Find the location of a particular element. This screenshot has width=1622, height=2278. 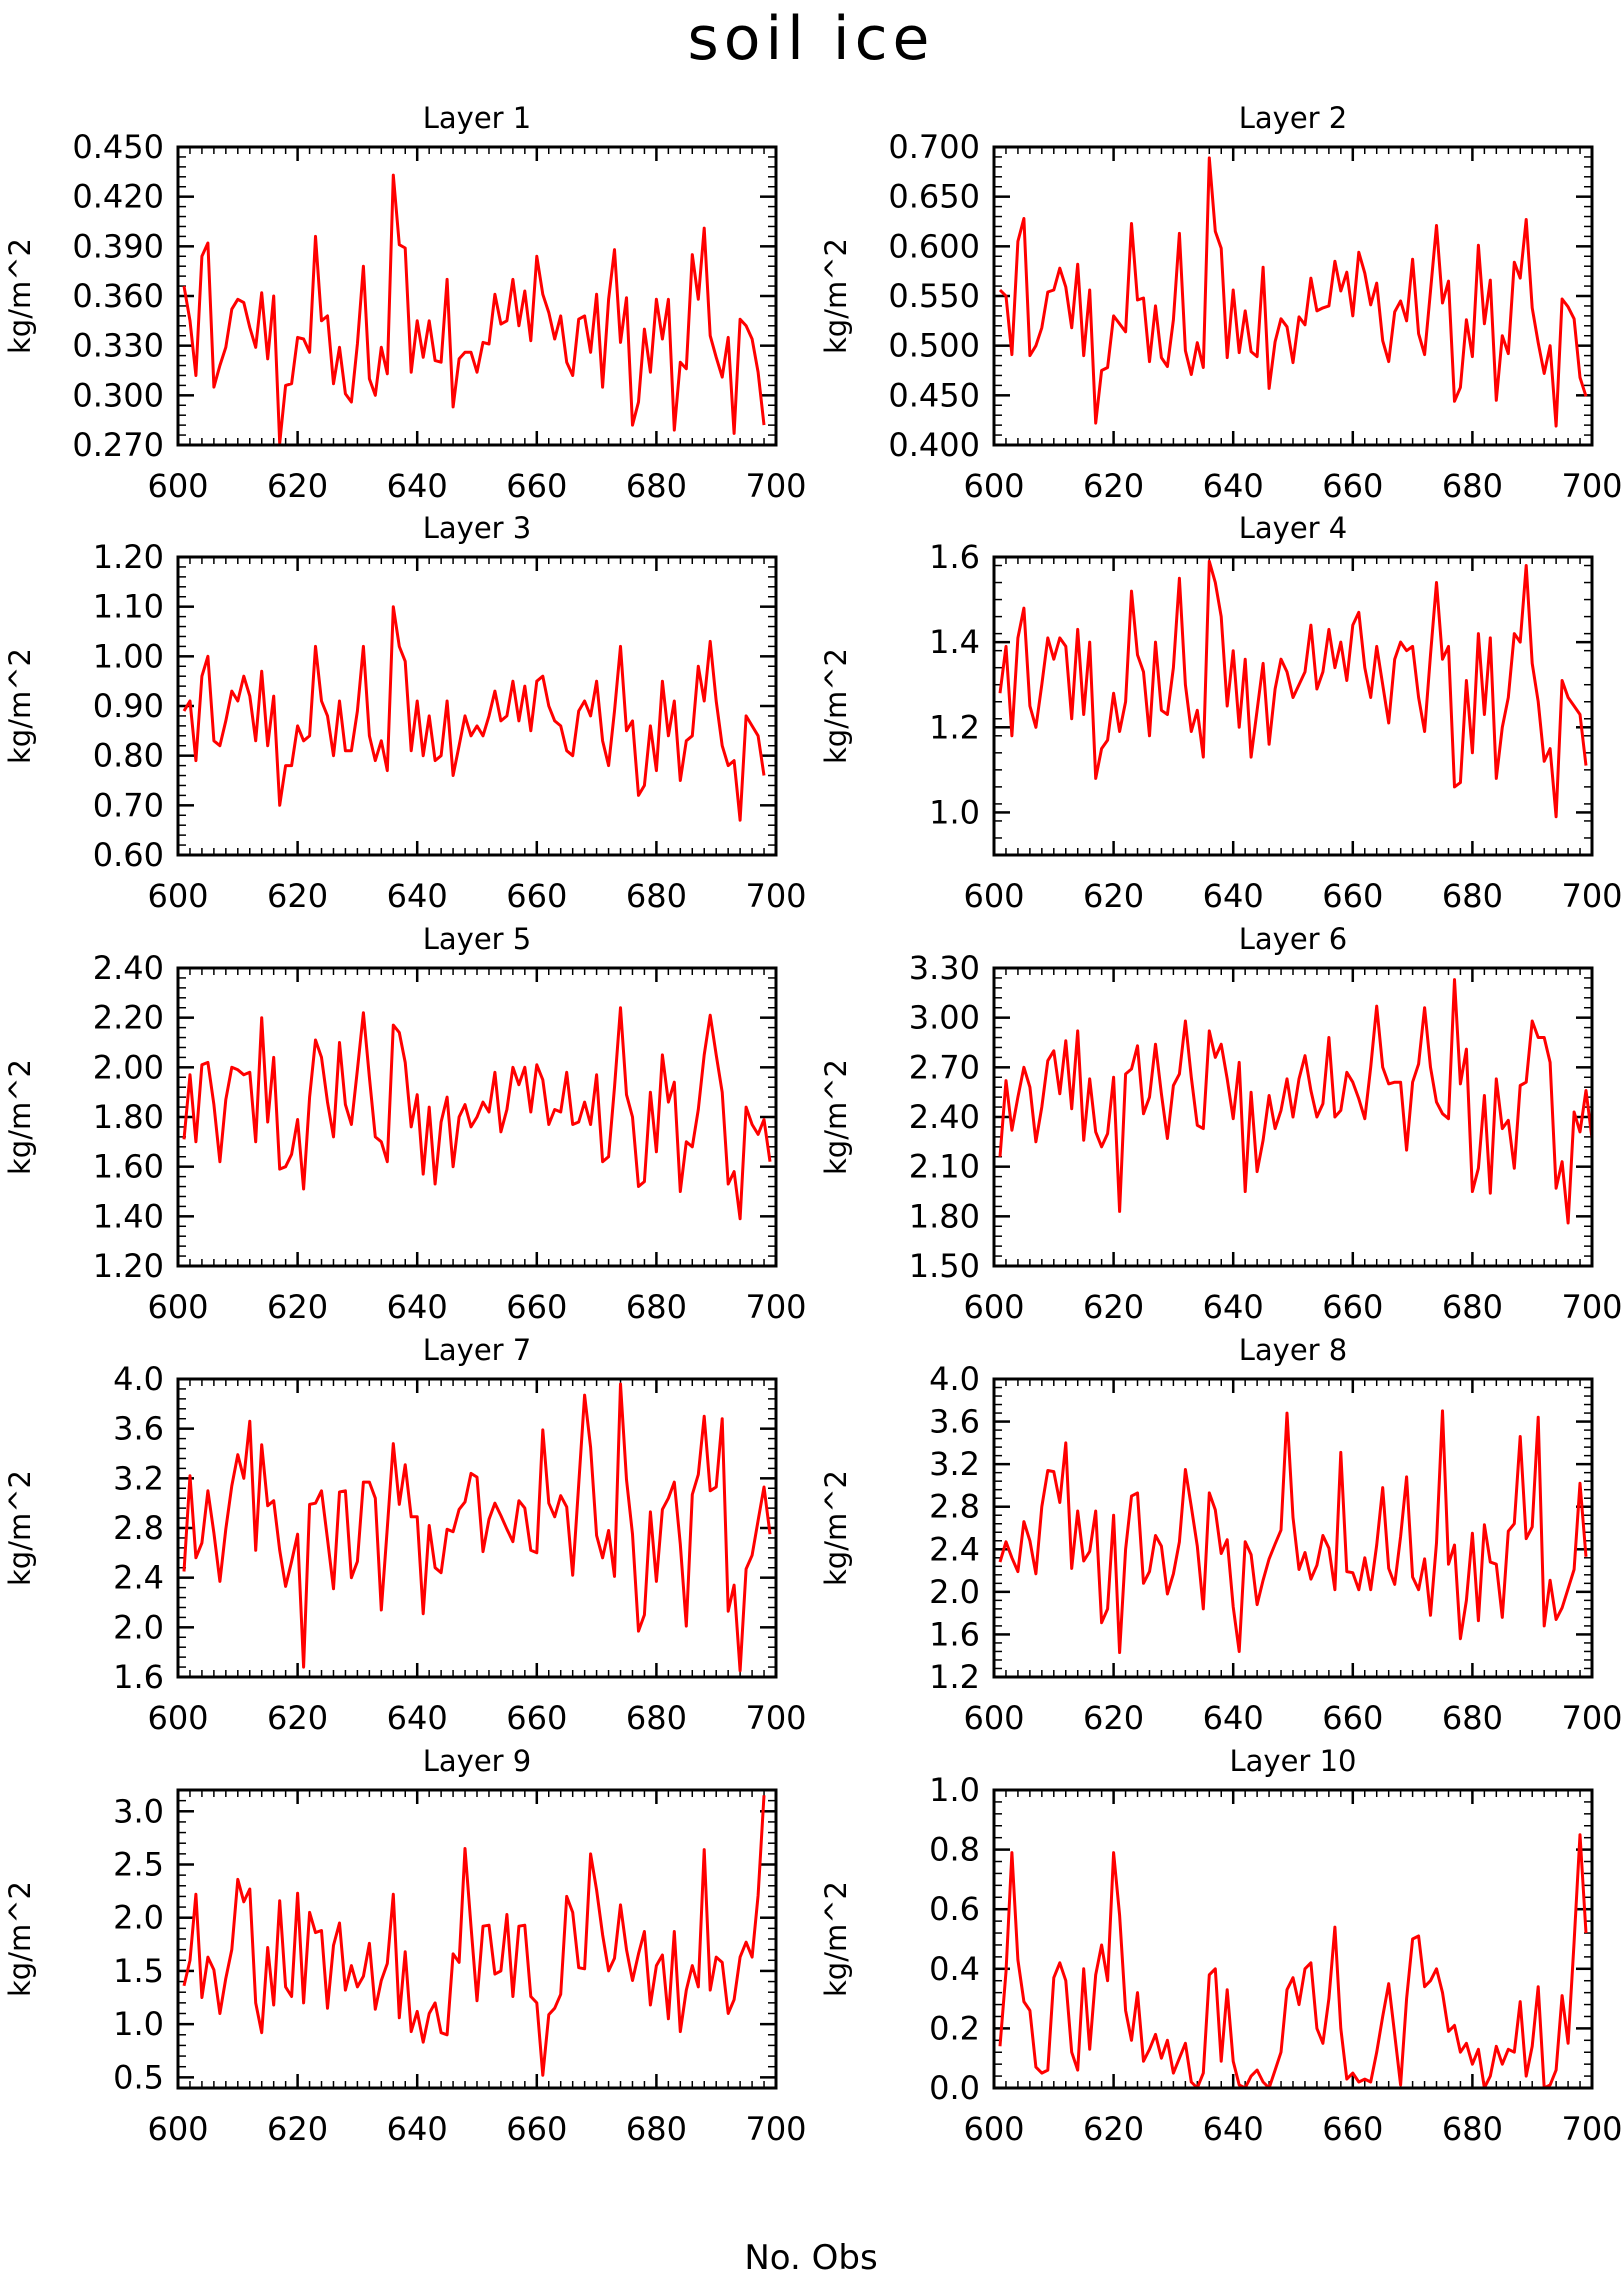

panel-title: Layer 1 is located at coordinates (477, 118).